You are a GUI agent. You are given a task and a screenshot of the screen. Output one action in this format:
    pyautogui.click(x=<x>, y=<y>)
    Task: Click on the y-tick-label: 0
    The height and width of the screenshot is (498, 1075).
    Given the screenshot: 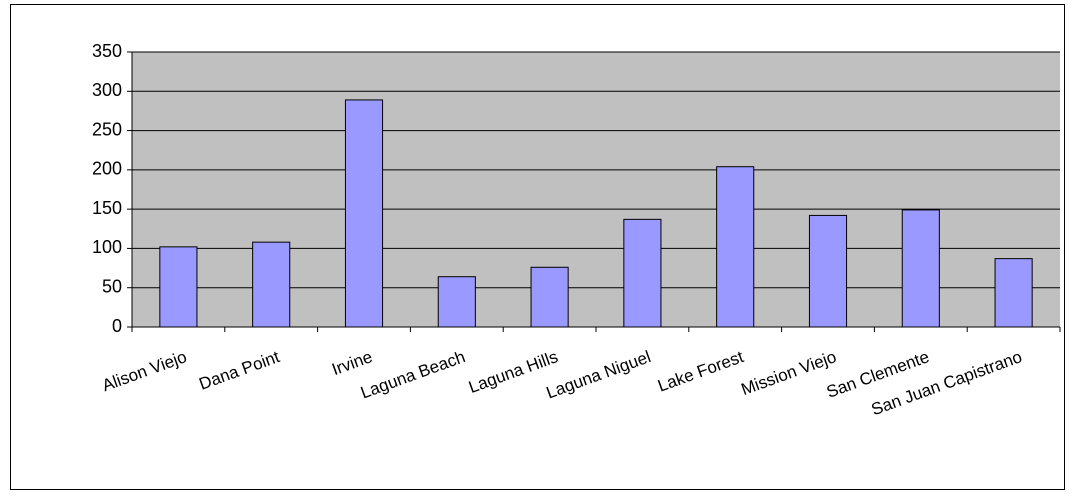 What is the action you would take?
    pyautogui.click(x=117, y=326)
    